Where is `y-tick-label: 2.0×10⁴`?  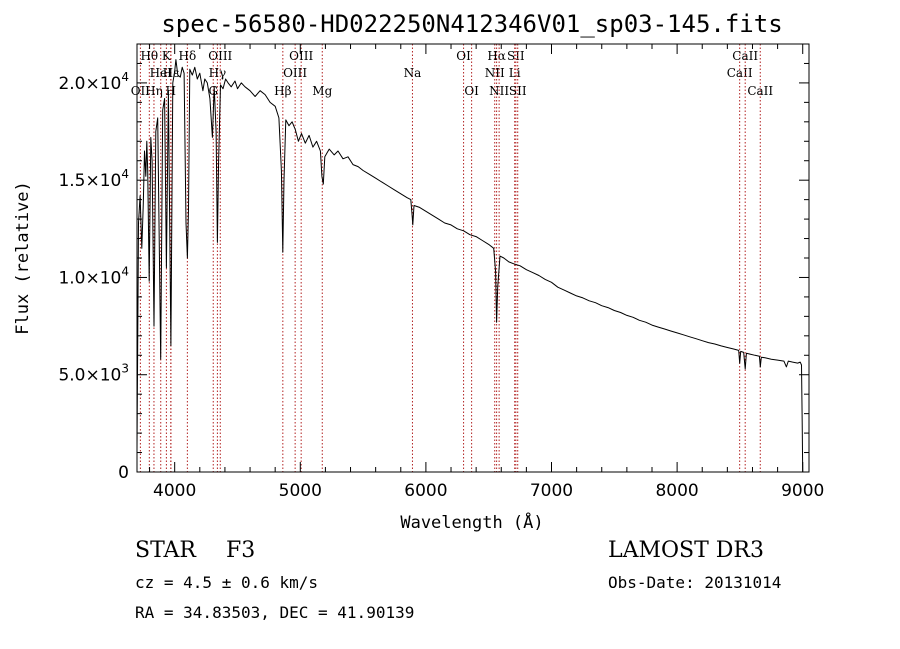 y-tick-label: 2.0×10⁴ is located at coordinates (93, 82).